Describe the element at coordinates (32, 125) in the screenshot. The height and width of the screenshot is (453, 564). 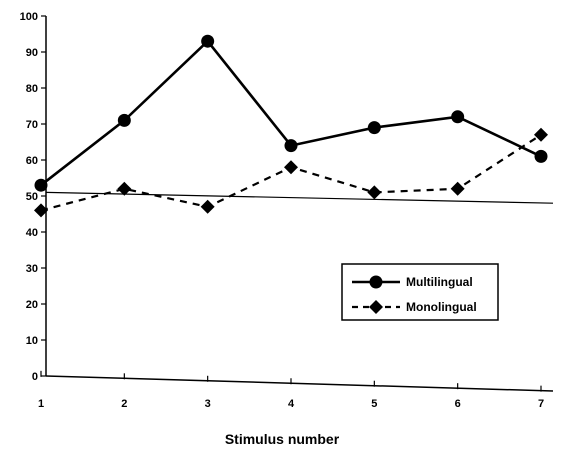
I see `y-tick-label: 70` at that location.